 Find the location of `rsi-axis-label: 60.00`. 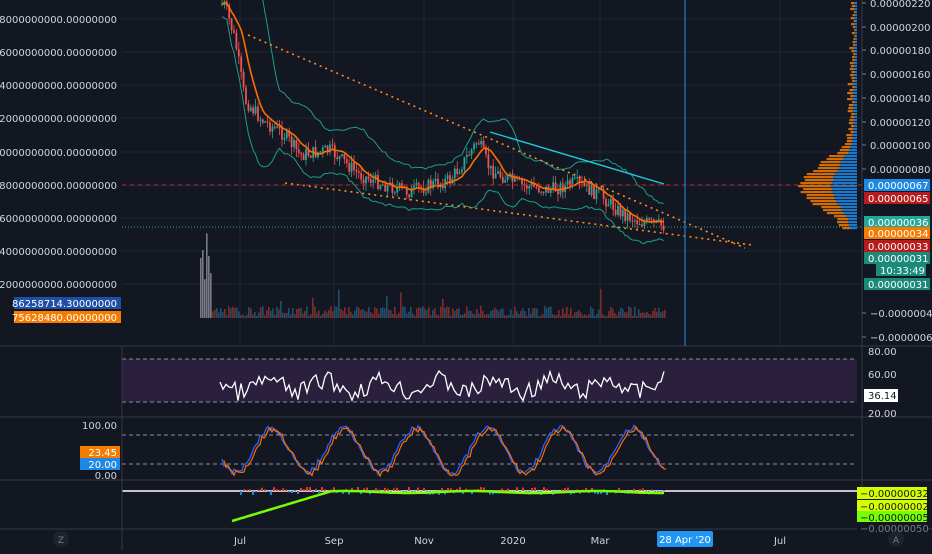

rsi-axis-label: 60.00 is located at coordinates (882, 375).